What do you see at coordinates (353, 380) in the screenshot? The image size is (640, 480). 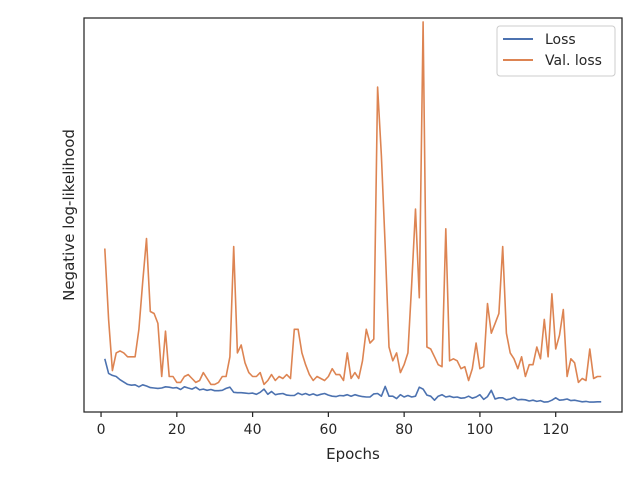 I see `series-line-loss` at bounding box center [353, 380].